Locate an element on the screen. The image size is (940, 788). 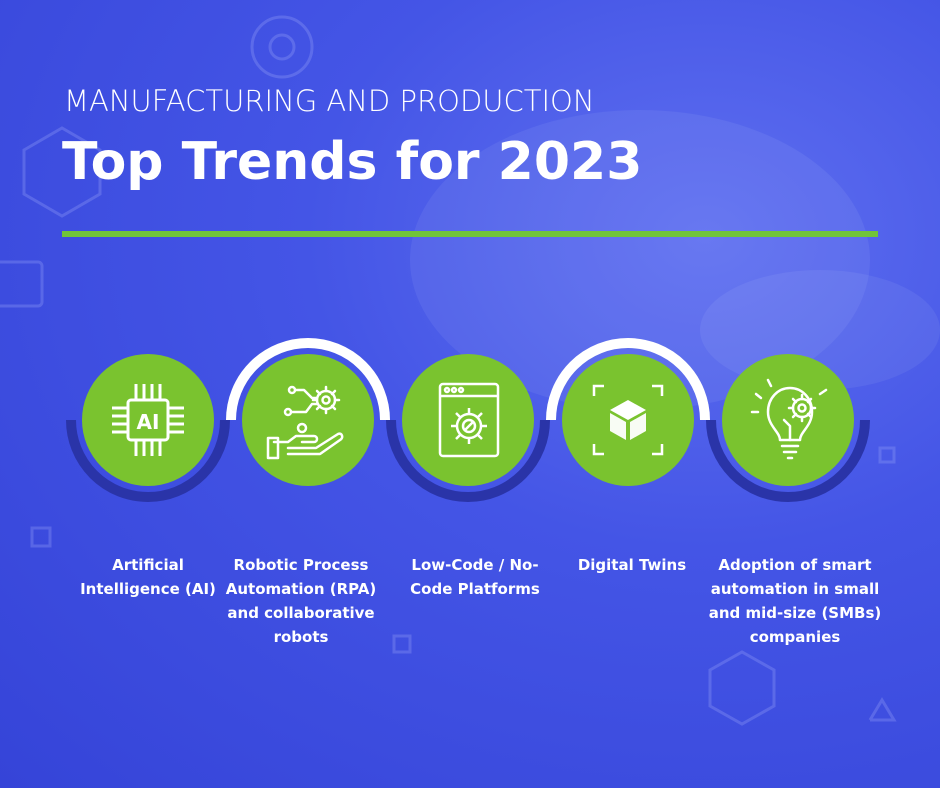
lightbulb-gear-icon is located at coordinates (789, 419).